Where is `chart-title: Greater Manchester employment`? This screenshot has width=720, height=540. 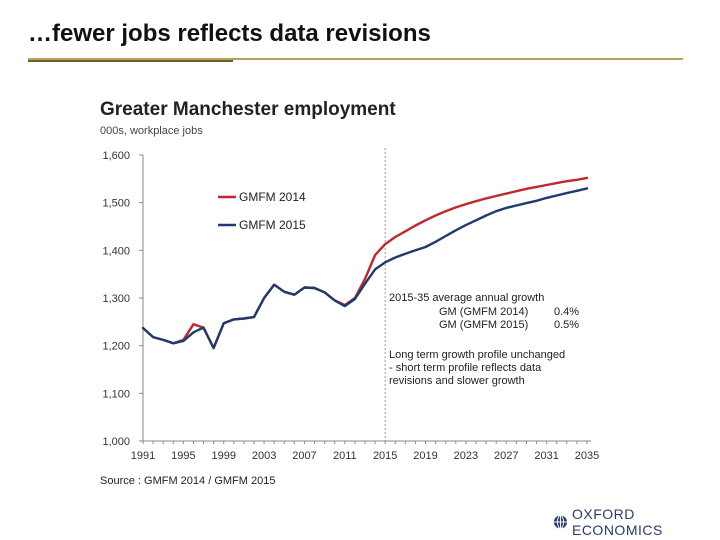 chart-title: Greater Manchester employment is located at coordinates (248, 109).